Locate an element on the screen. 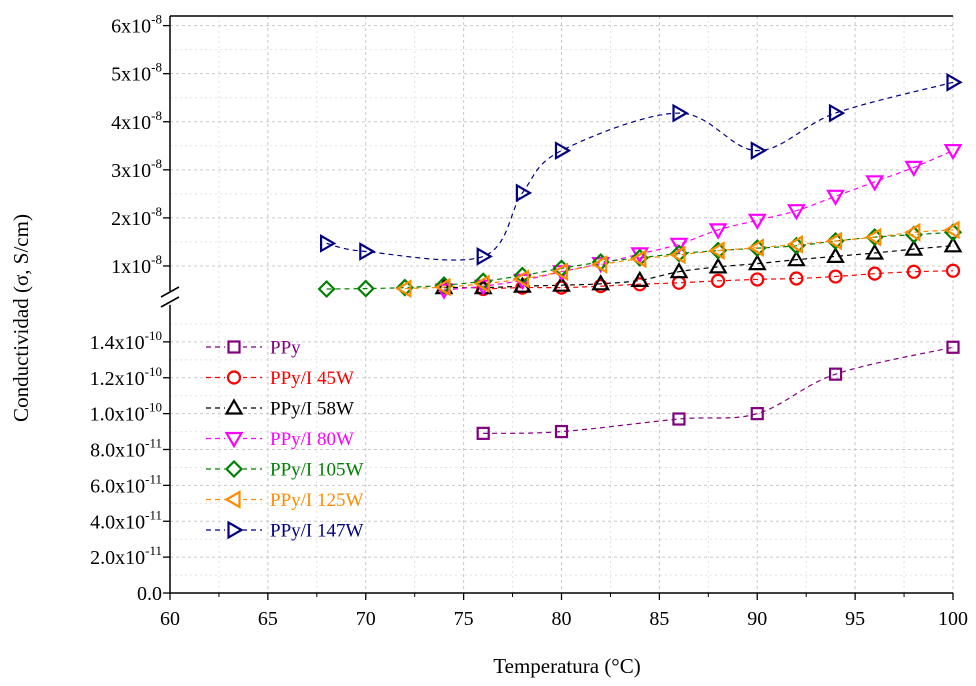 Image resolution: width=976 pixels, height=686 pixels. legend-item-ppy-i-105w: PPy/I 105W is located at coordinates (284, 470).